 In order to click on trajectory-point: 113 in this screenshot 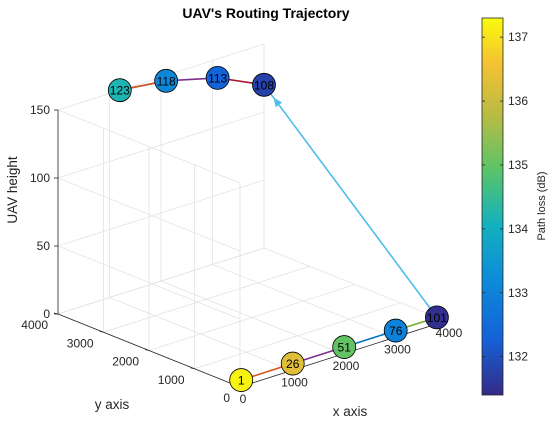, I will do `click(217, 77)`.